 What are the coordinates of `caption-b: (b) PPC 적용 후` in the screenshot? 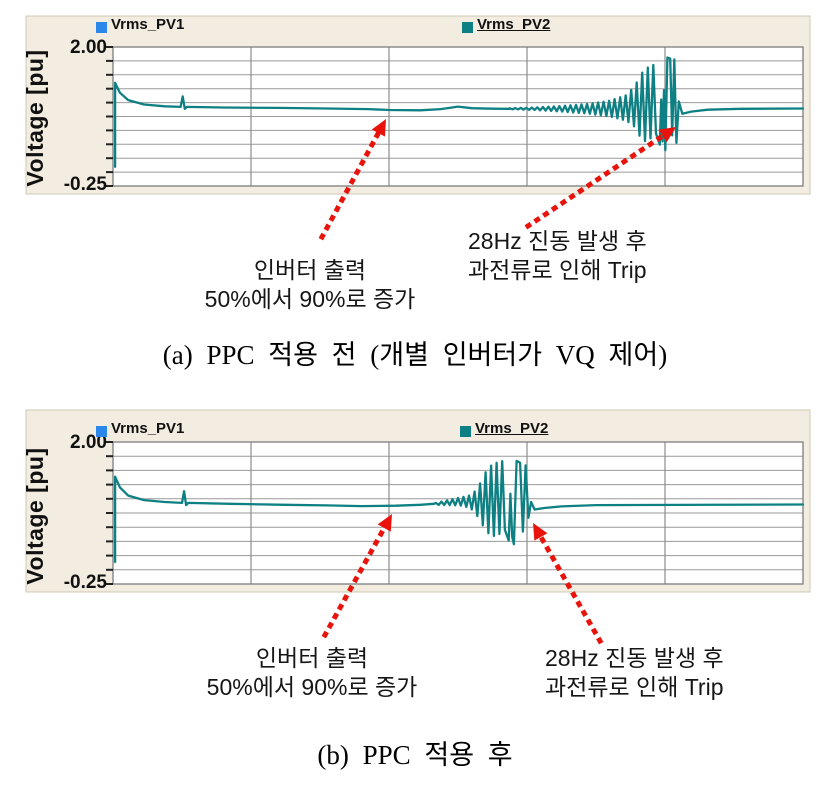 It's located at (415, 755).